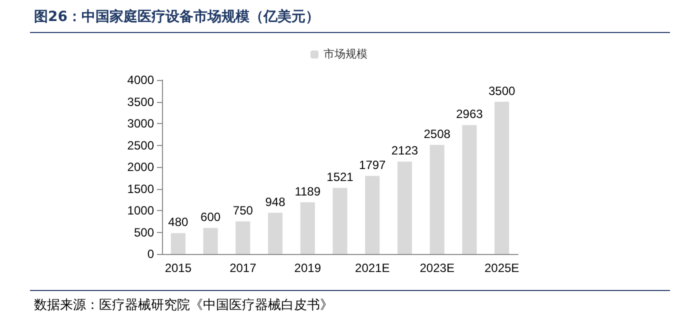 Image resolution: width=678 pixels, height=329 pixels. I want to click on y-tick-label: 1000, so click(140, 211).